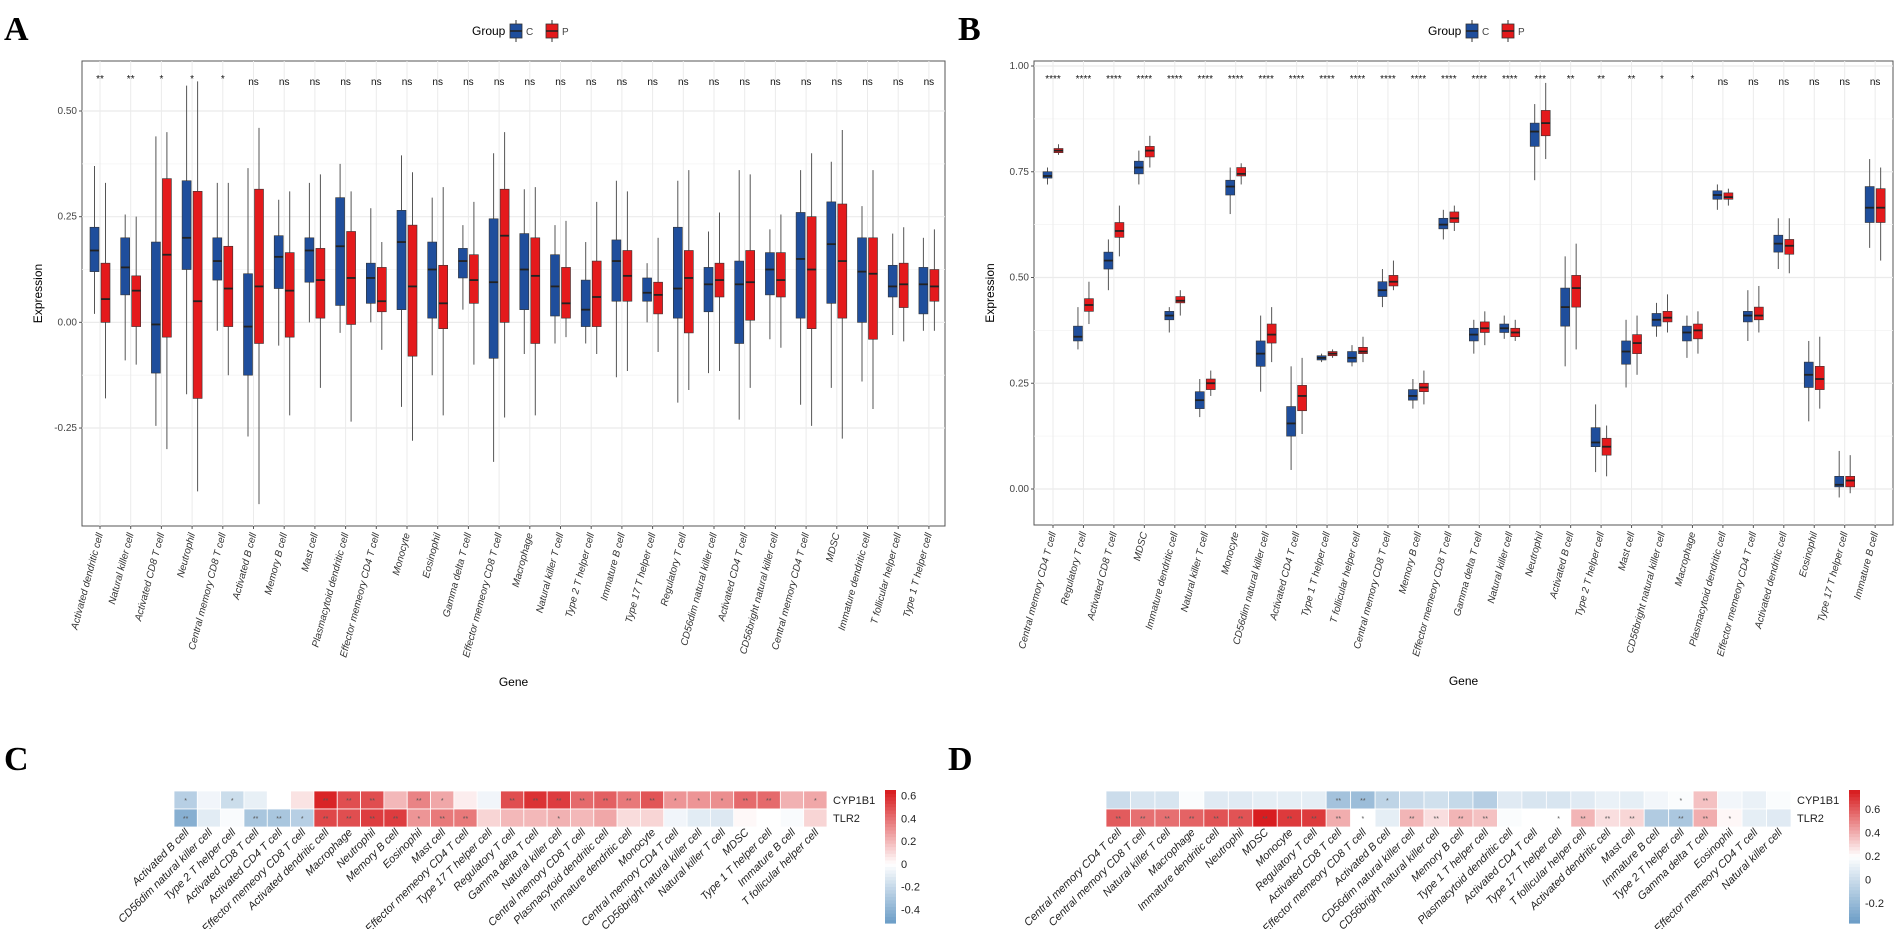 Image resolution: width=1902 pixels, height=929 pixels. I want to click on x-tick-label: Activated B cell, so click(245, 566).